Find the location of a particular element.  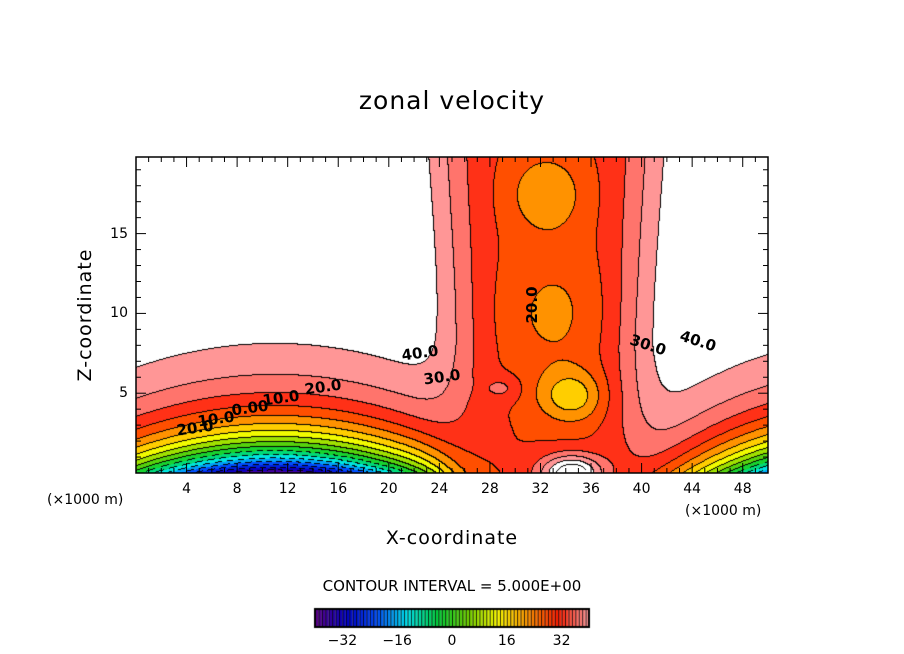

x-tick-label: 20 is located at coordinates (388, 489).